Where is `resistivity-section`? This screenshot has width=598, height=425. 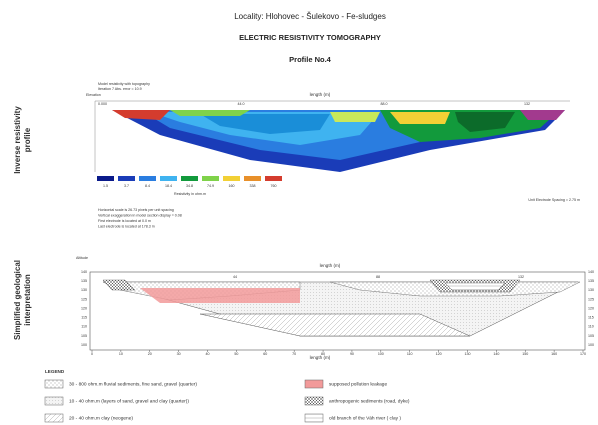
resistivity-section is located at coordinates (338, 141).